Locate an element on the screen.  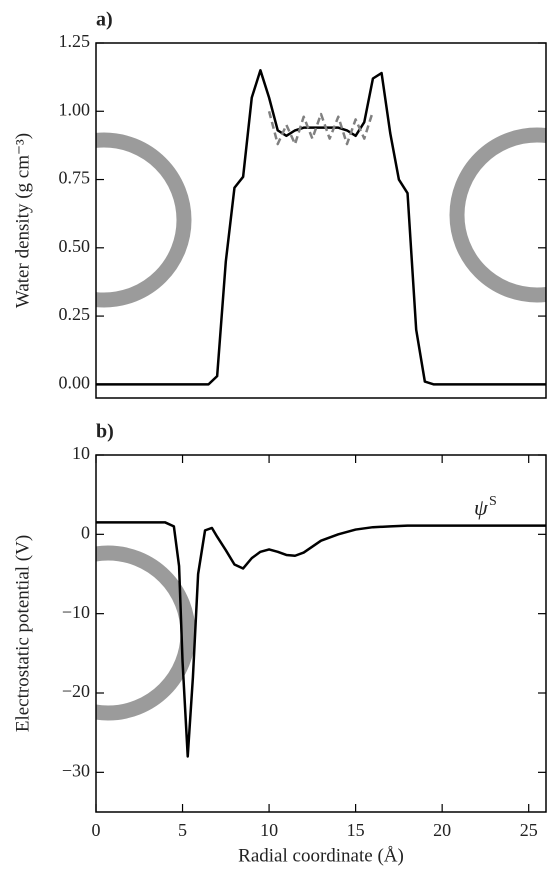
data-line is located at coordinates (321, 128).